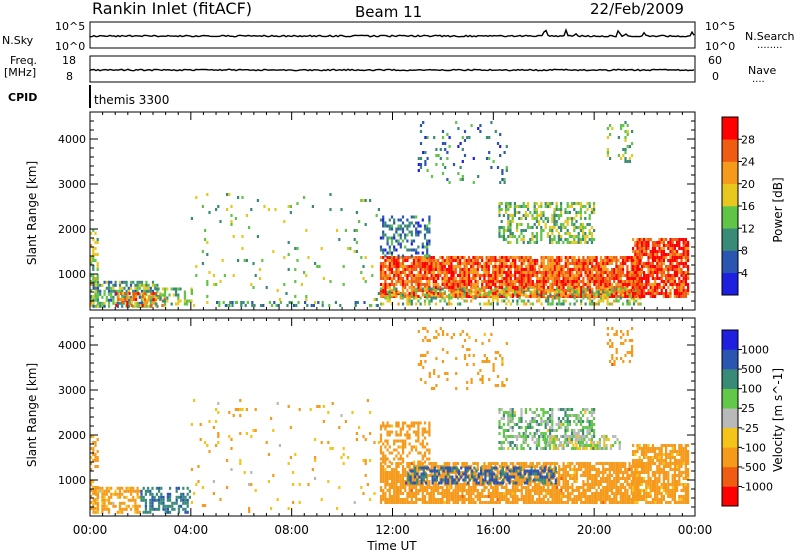 Image resolution: width=800 pixels, height=554 pixels. I want to click on x-tick-label: 20:00, so click(594, 530).